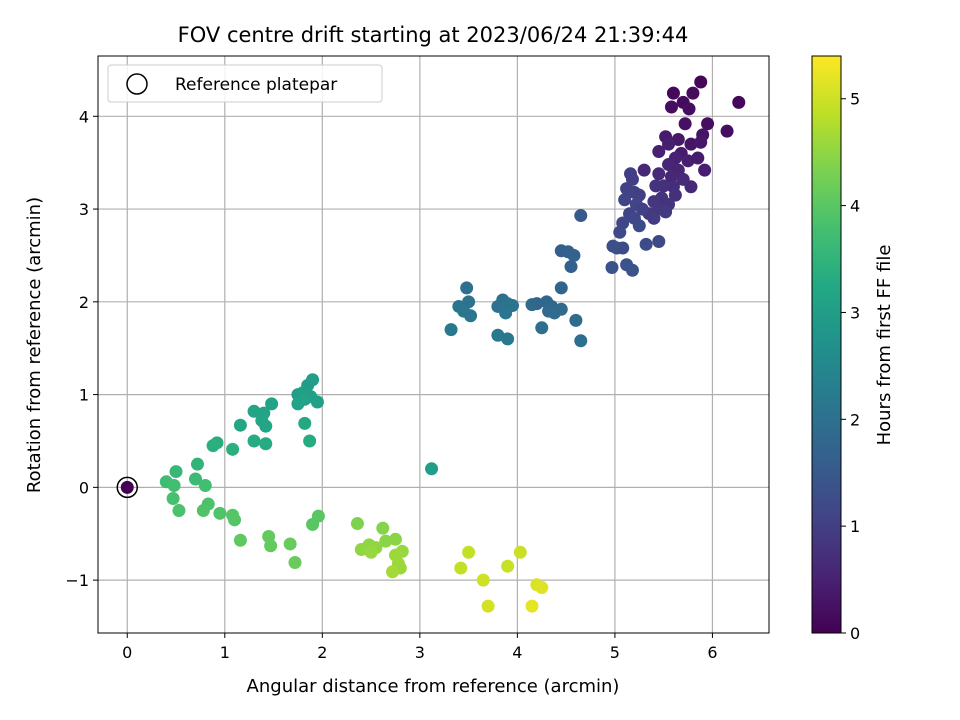 The image size is (960, 720). I want to click on x-tick-label: 0, so click(127, 652).